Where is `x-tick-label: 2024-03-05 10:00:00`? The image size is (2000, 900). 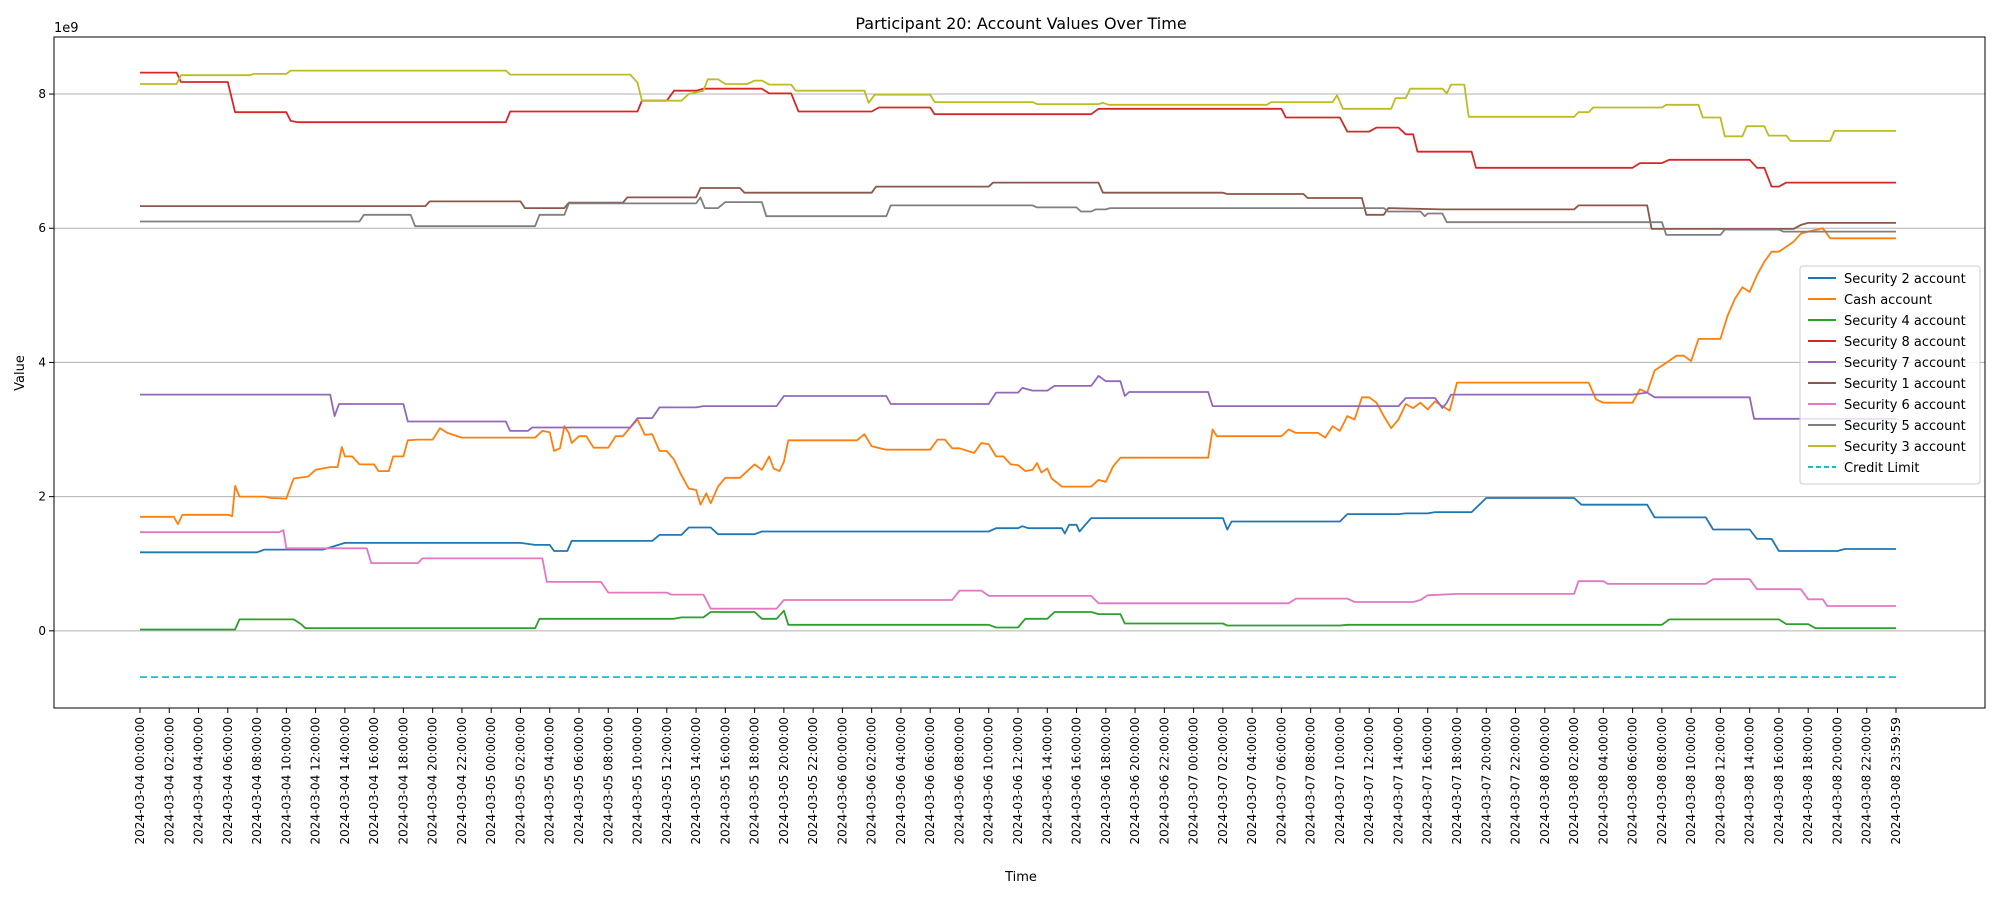 x-tick-label: 2024-03-05 10:00:00 is located at coordinates (638, 780).